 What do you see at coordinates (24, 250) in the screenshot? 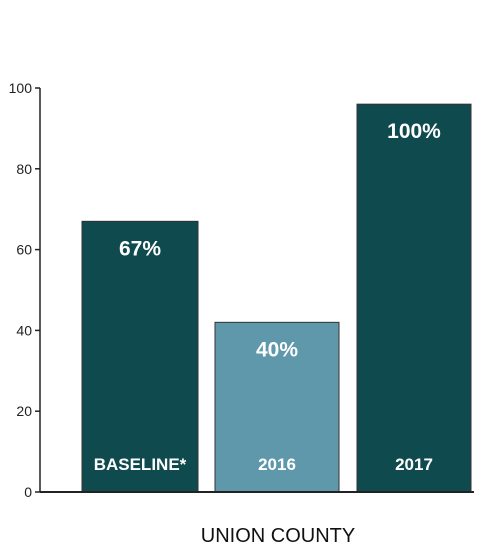
I see `y-tick-label: 60` at bounding box center [24, 250].